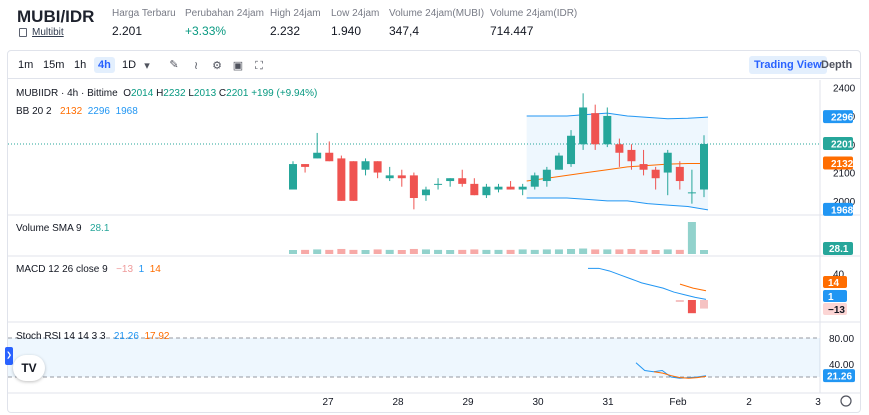  Describe the element at coordinates (839, 377) in the screenshot. I see `stoch-tag-label: 21.26` at that location.